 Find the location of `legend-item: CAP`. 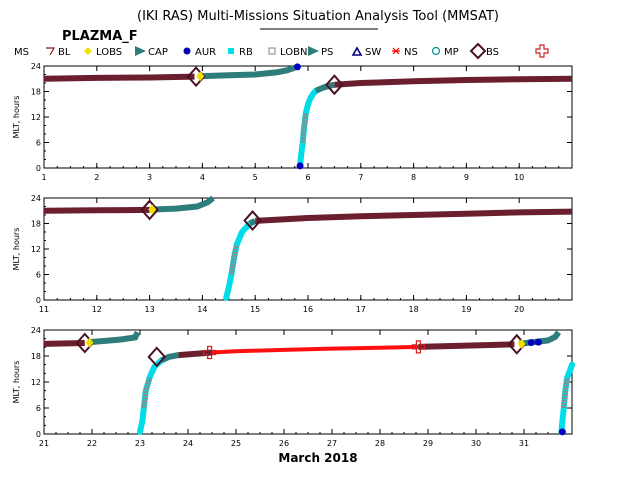

legend-item: CAP is located at coordinates (151, 52).